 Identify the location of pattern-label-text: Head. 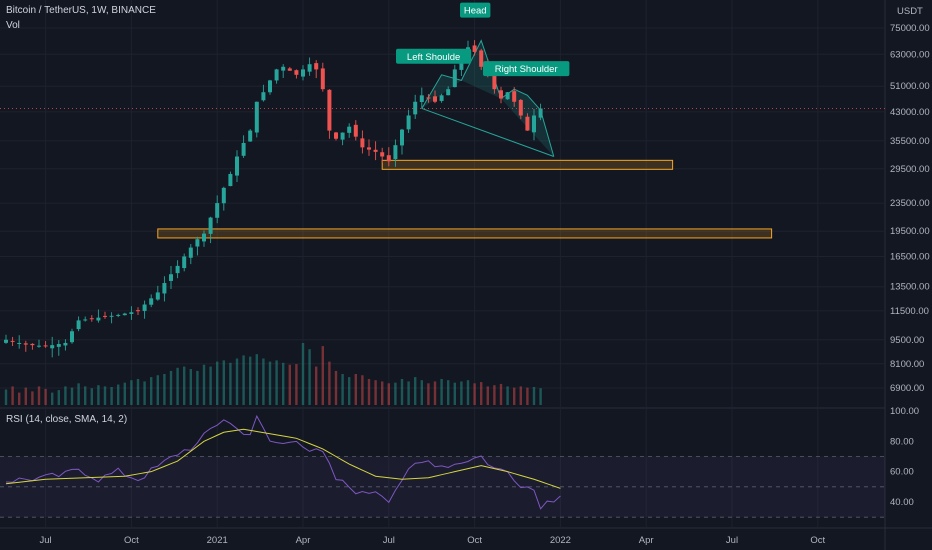
(475, 11).